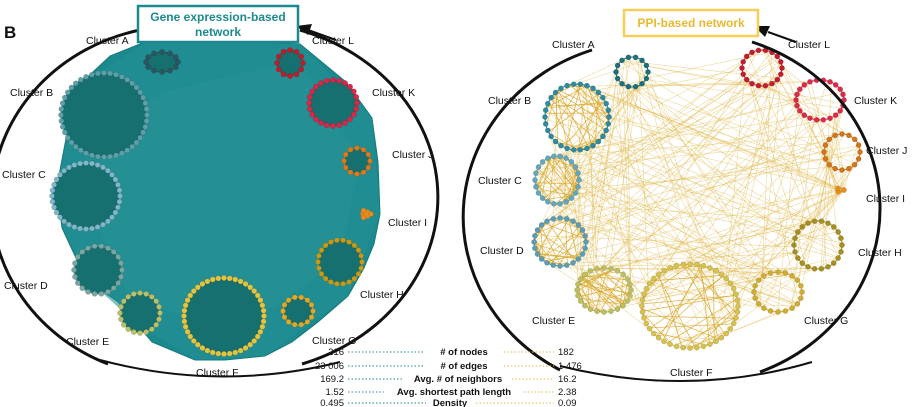  Describe the element at coordinates (217, 373) in the screenshot. I see `gene-cluster-label-f: Cluster F` at that location.